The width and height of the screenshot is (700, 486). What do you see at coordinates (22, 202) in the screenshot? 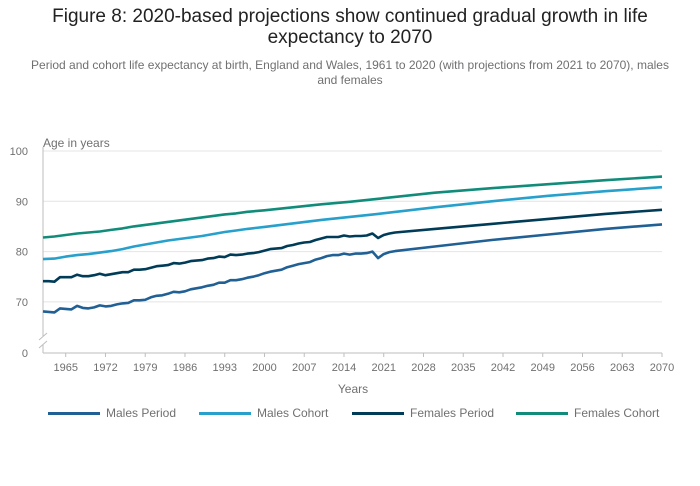
I see `y-tick-label: 90` at bounding box center [22, 202].